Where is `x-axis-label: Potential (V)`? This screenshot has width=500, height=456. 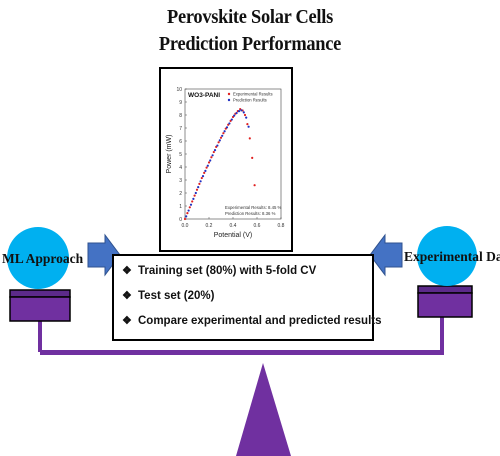 x-axis-label: Potential (V) is located at coordinates (233, 235).